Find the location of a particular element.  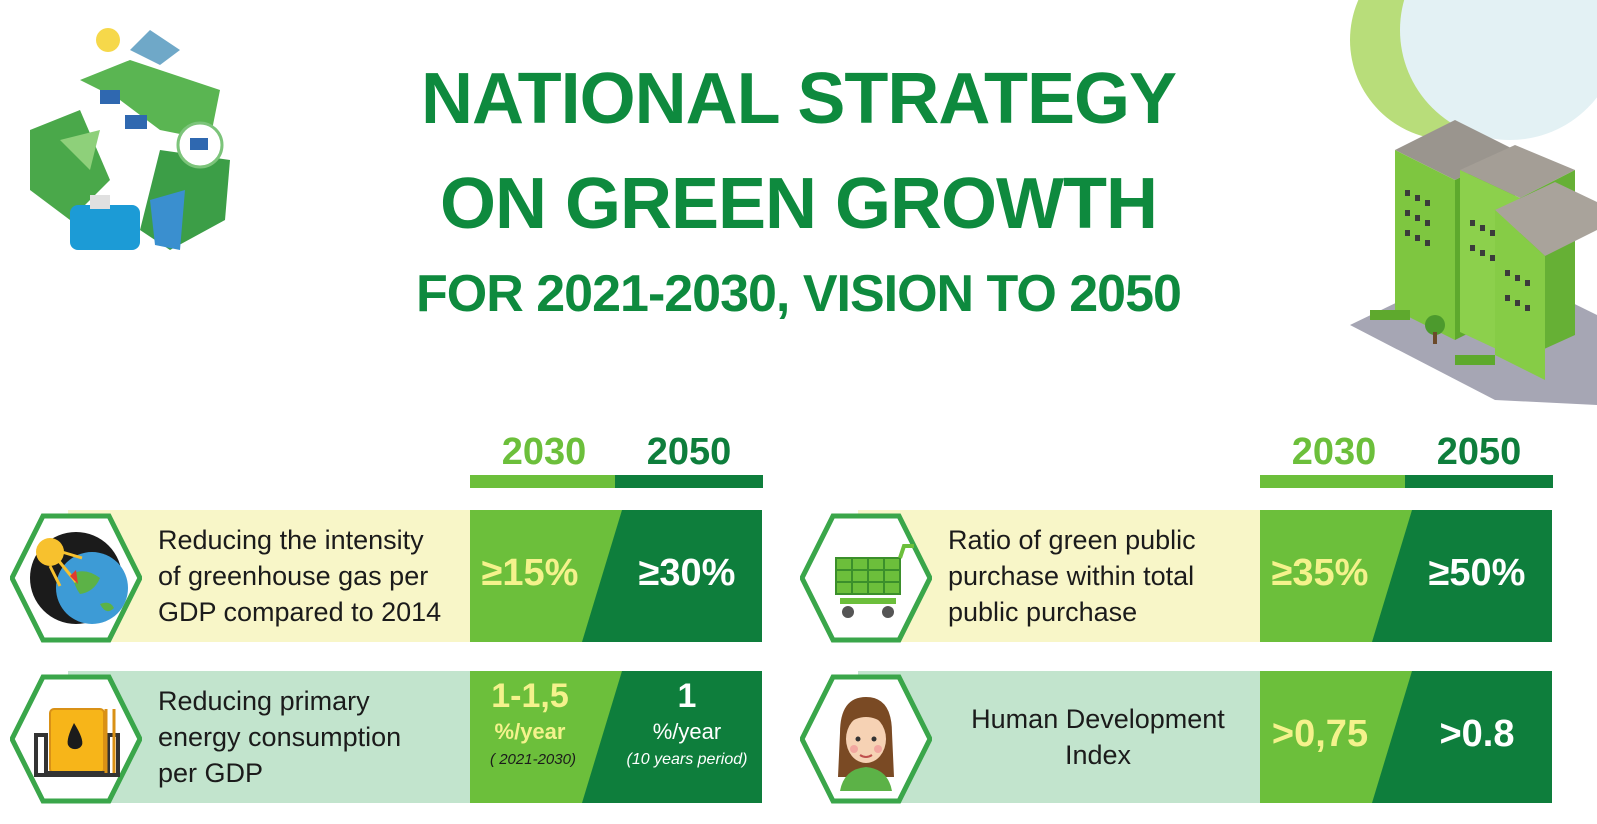

label-line: public purchase is located at coordinates (1043, 612).